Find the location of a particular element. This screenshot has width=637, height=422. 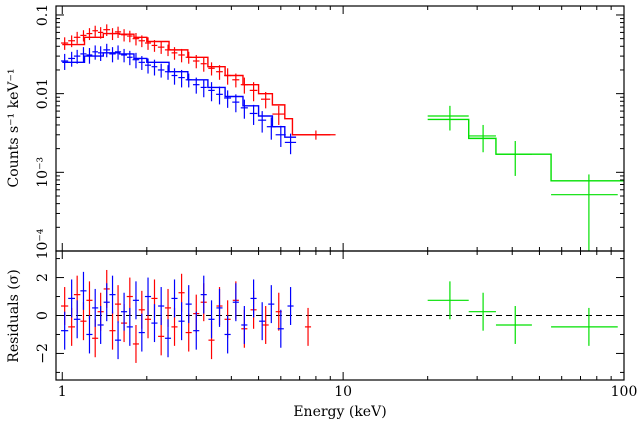

x-tick-label: 10 is located at coordinates (343, 392).